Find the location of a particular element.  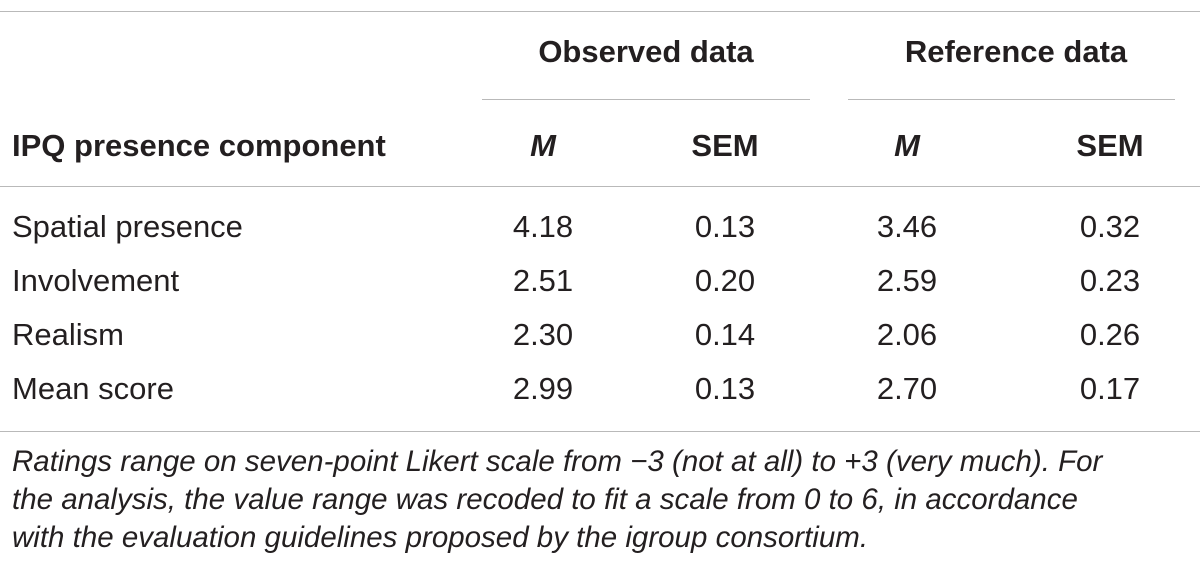

column-header-observed-sem: SEM is located at coordinates (725, 145).